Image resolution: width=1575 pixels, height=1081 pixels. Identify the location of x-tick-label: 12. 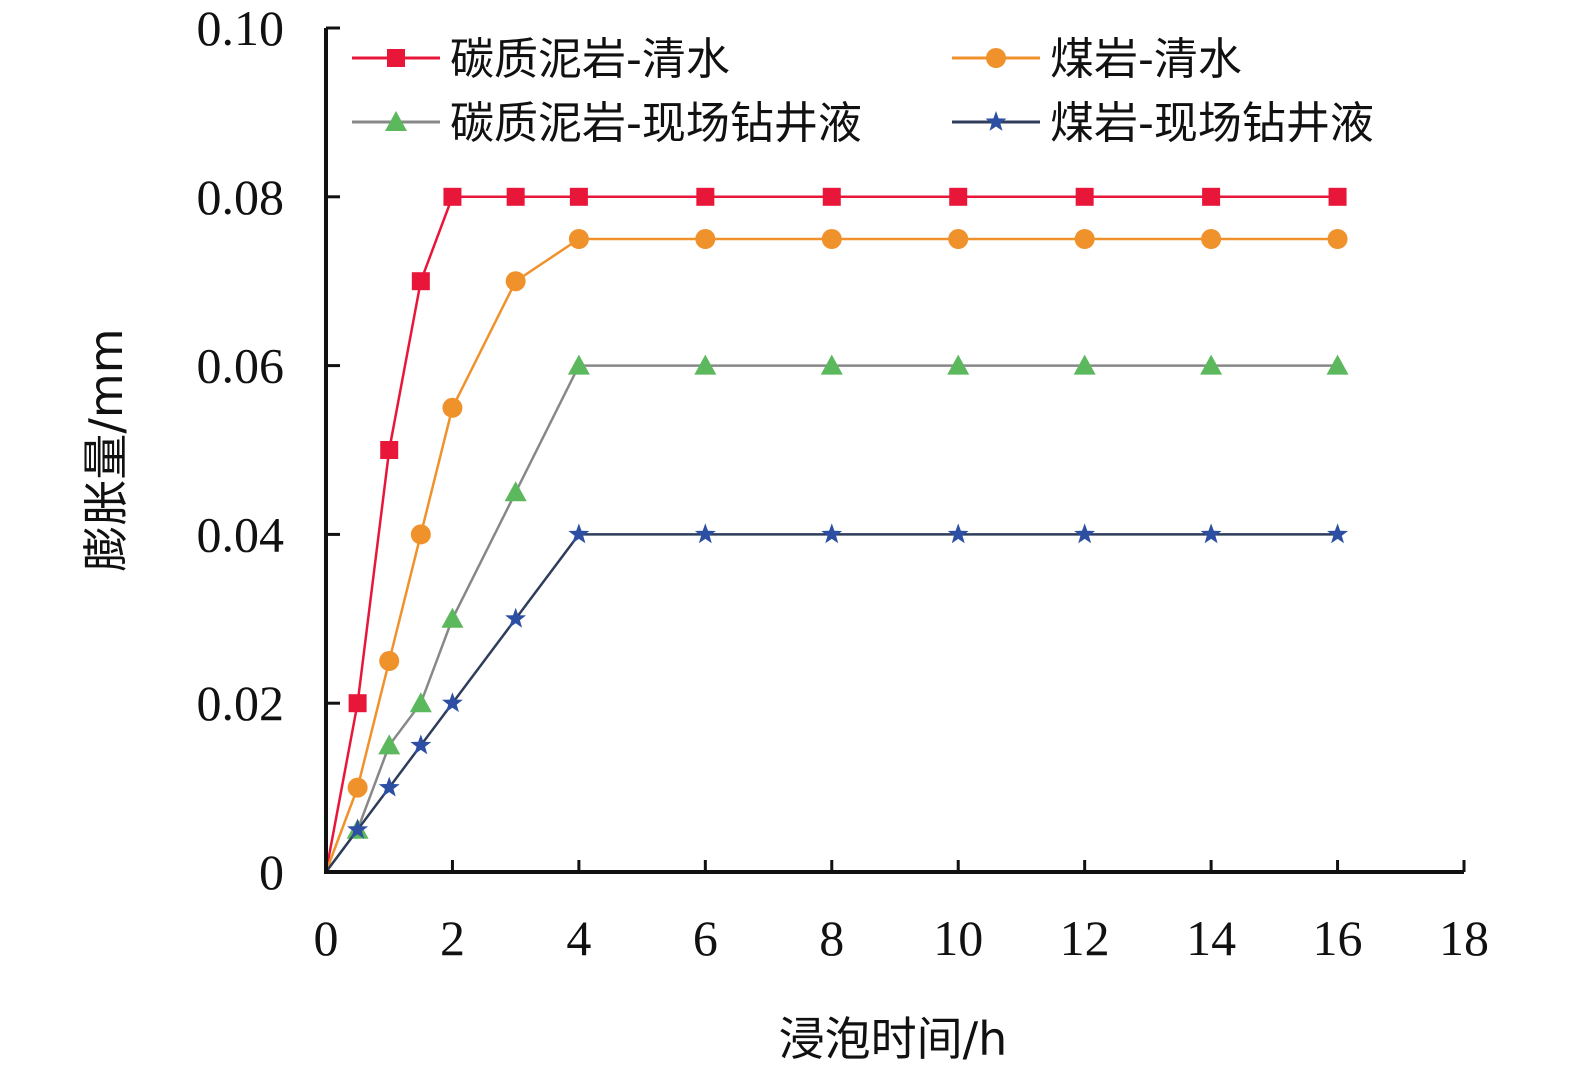
(1085, 938).